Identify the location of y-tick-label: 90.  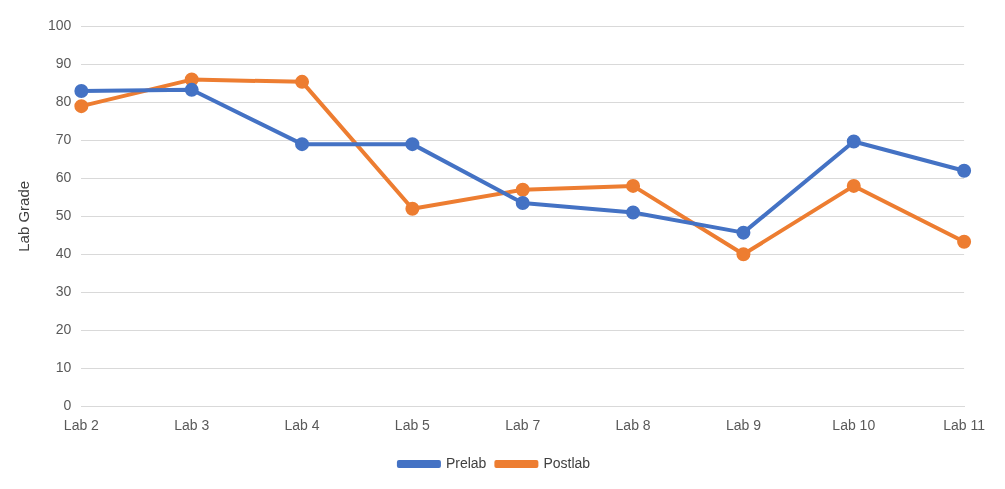
(63, 63).